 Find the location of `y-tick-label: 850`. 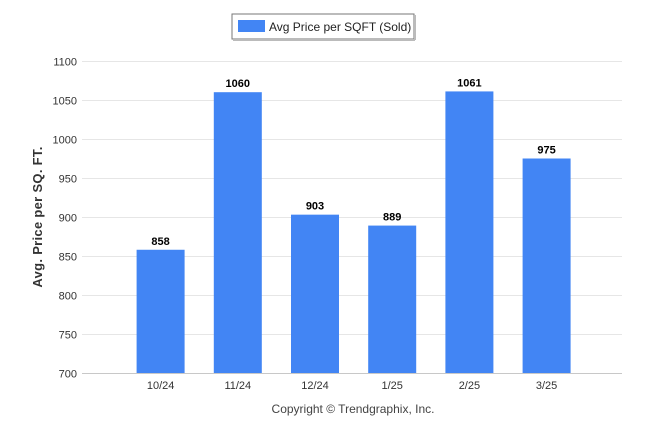

y-tick-label: 850 is located at coordinates (68, 258).